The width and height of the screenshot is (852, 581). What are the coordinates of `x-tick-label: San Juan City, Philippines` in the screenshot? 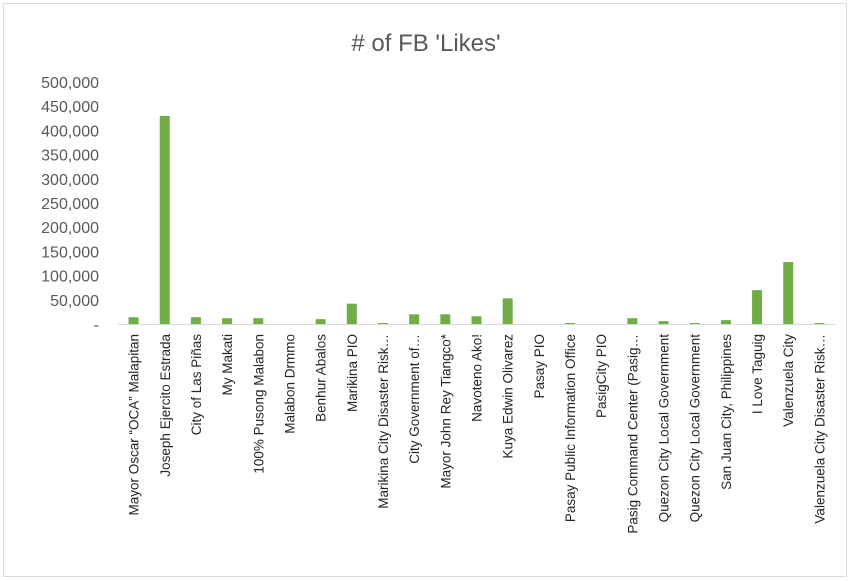 It's located at (726, 412).